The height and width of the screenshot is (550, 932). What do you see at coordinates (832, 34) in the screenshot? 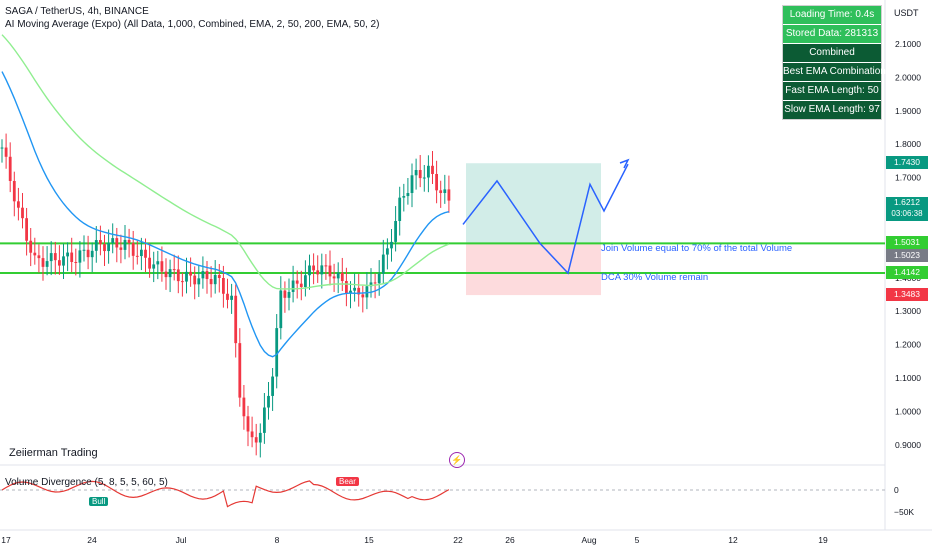
I see `info-stored-data: Stored Data: 281313` at bounding box center [832, 34].